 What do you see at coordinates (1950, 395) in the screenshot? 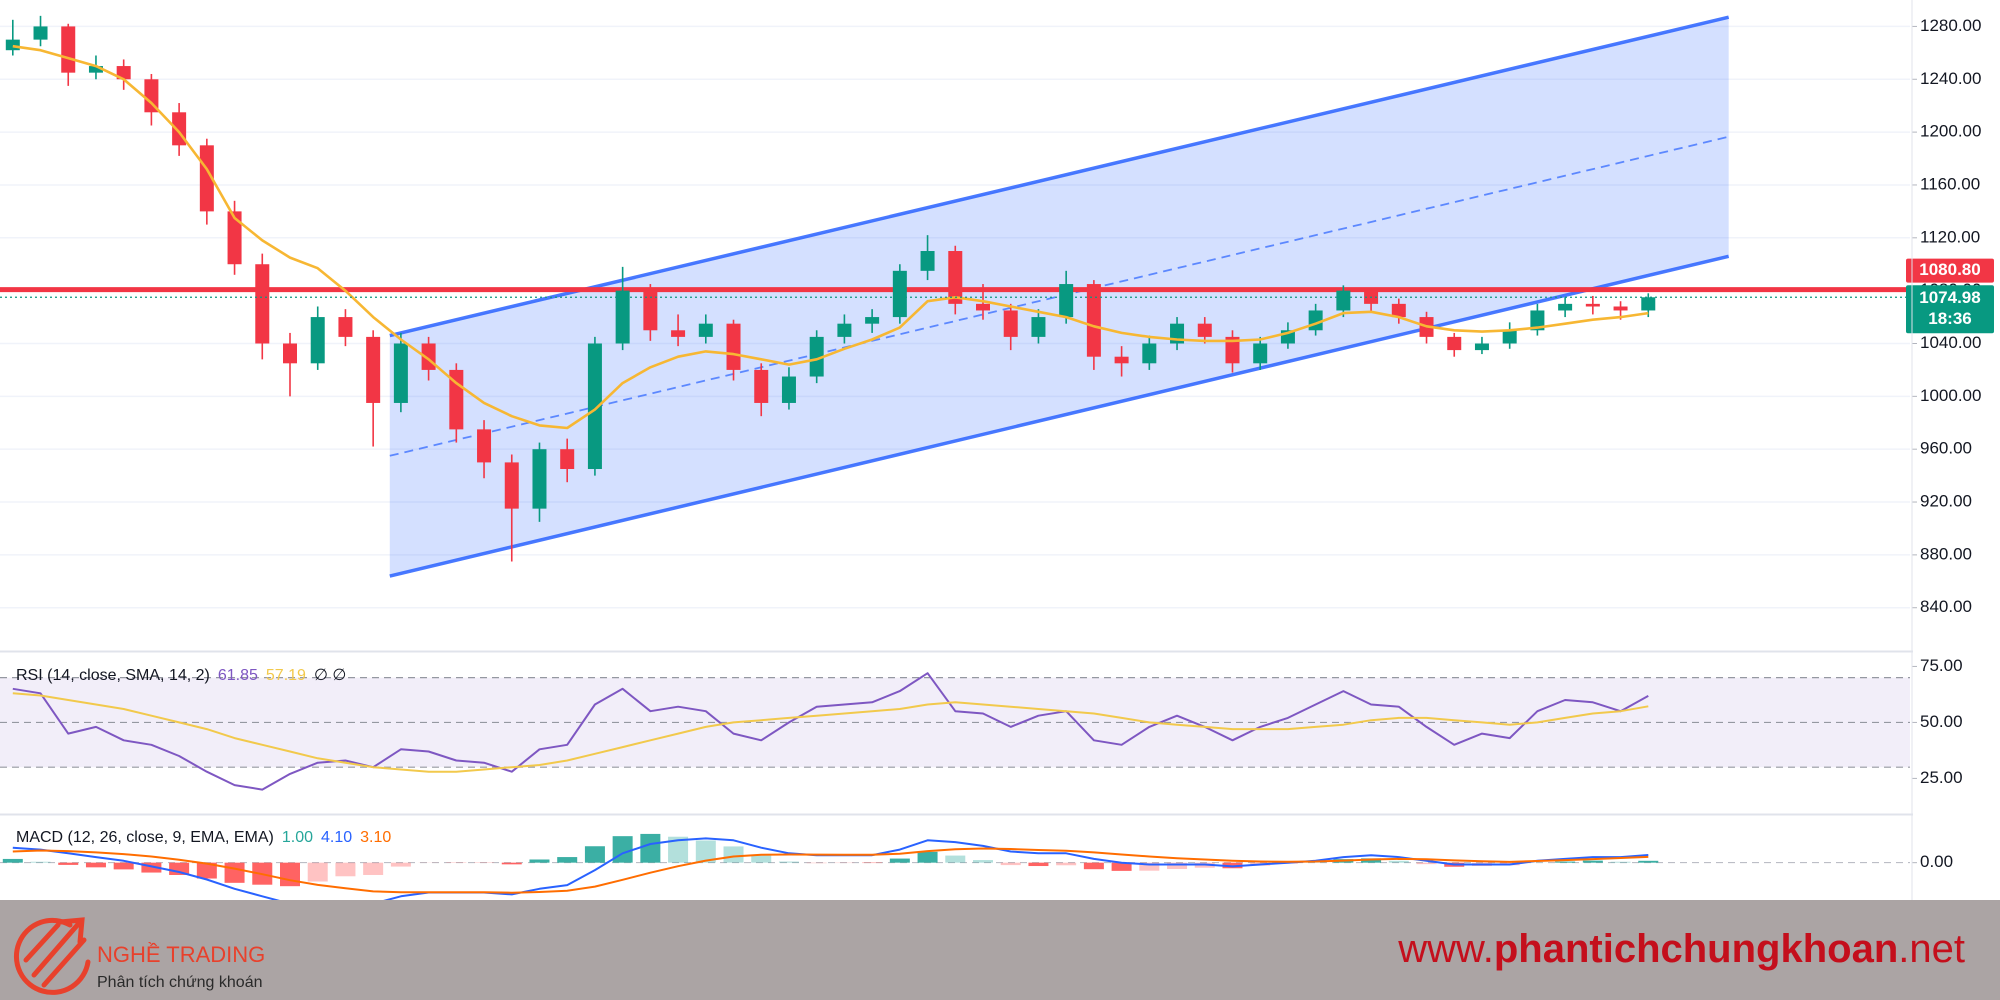
I see `y-tick-label: 1000.00` at bounding box center [1950, 395].